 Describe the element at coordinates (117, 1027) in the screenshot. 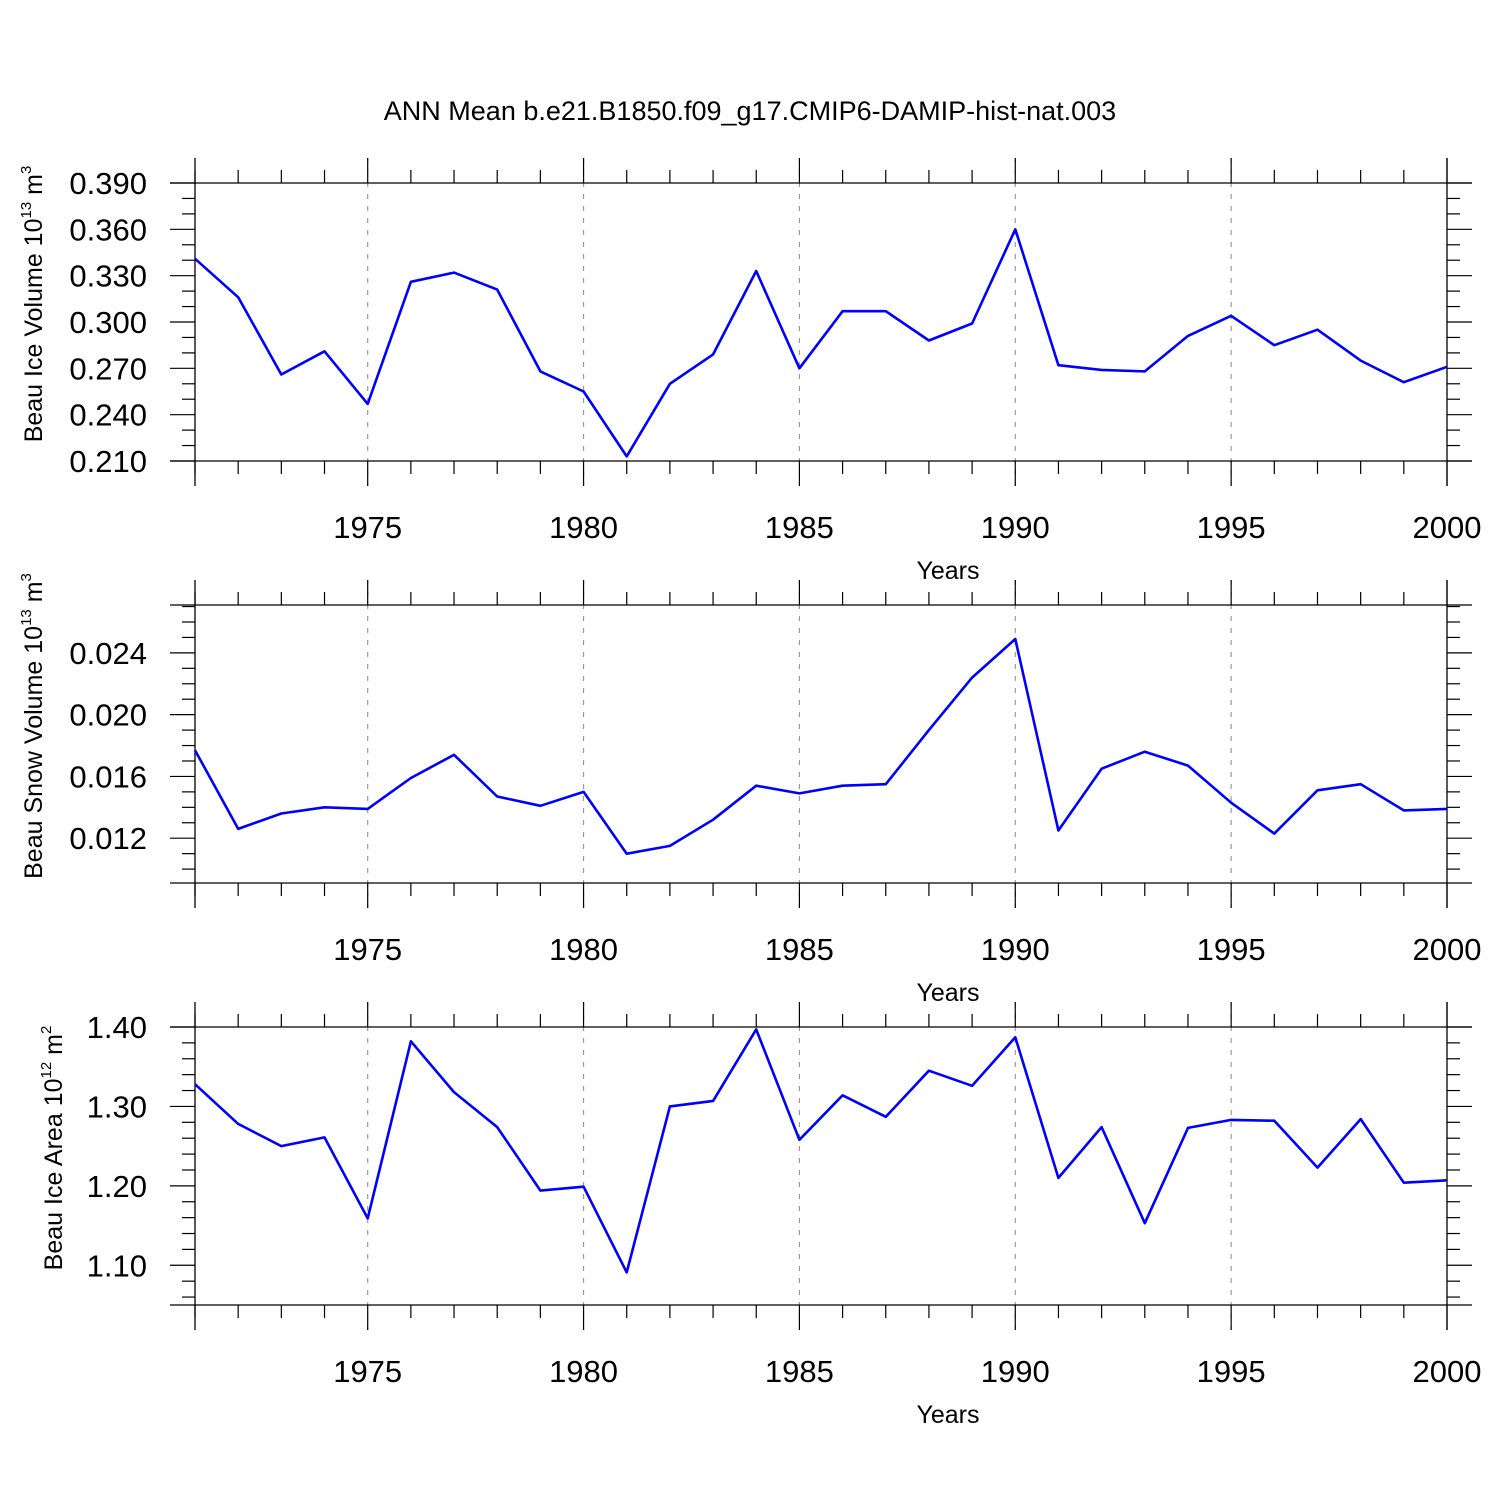

I see `y-tick-label: 1.40` at that location.